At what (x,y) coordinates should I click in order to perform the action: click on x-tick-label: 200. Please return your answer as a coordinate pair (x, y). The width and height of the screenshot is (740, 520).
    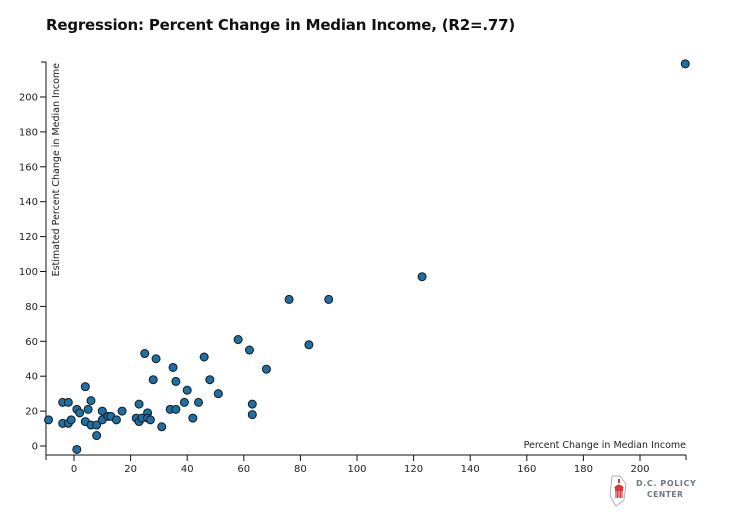
    Looking at the image, I should click on (639, 469).